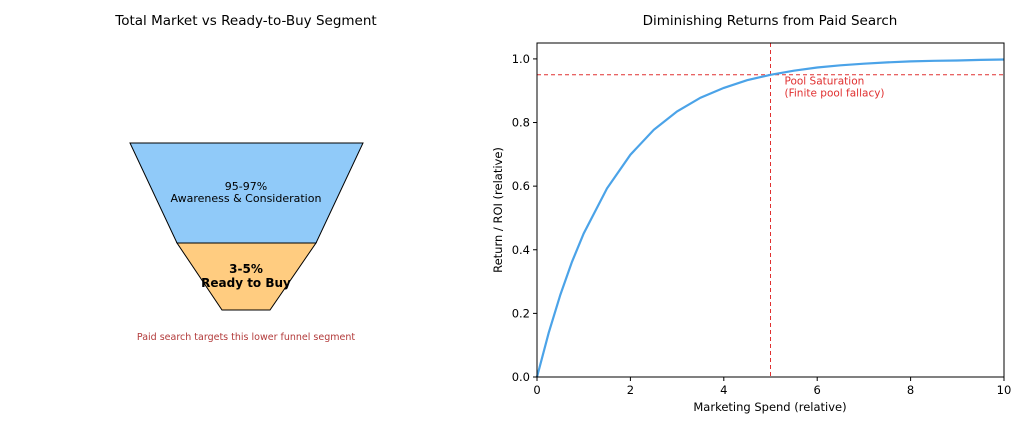  Describe the element at coordinates (245, 21) in the screenshot. I see `funnel-title: Total Market vs Ready-to-Buy Segment` at that location.